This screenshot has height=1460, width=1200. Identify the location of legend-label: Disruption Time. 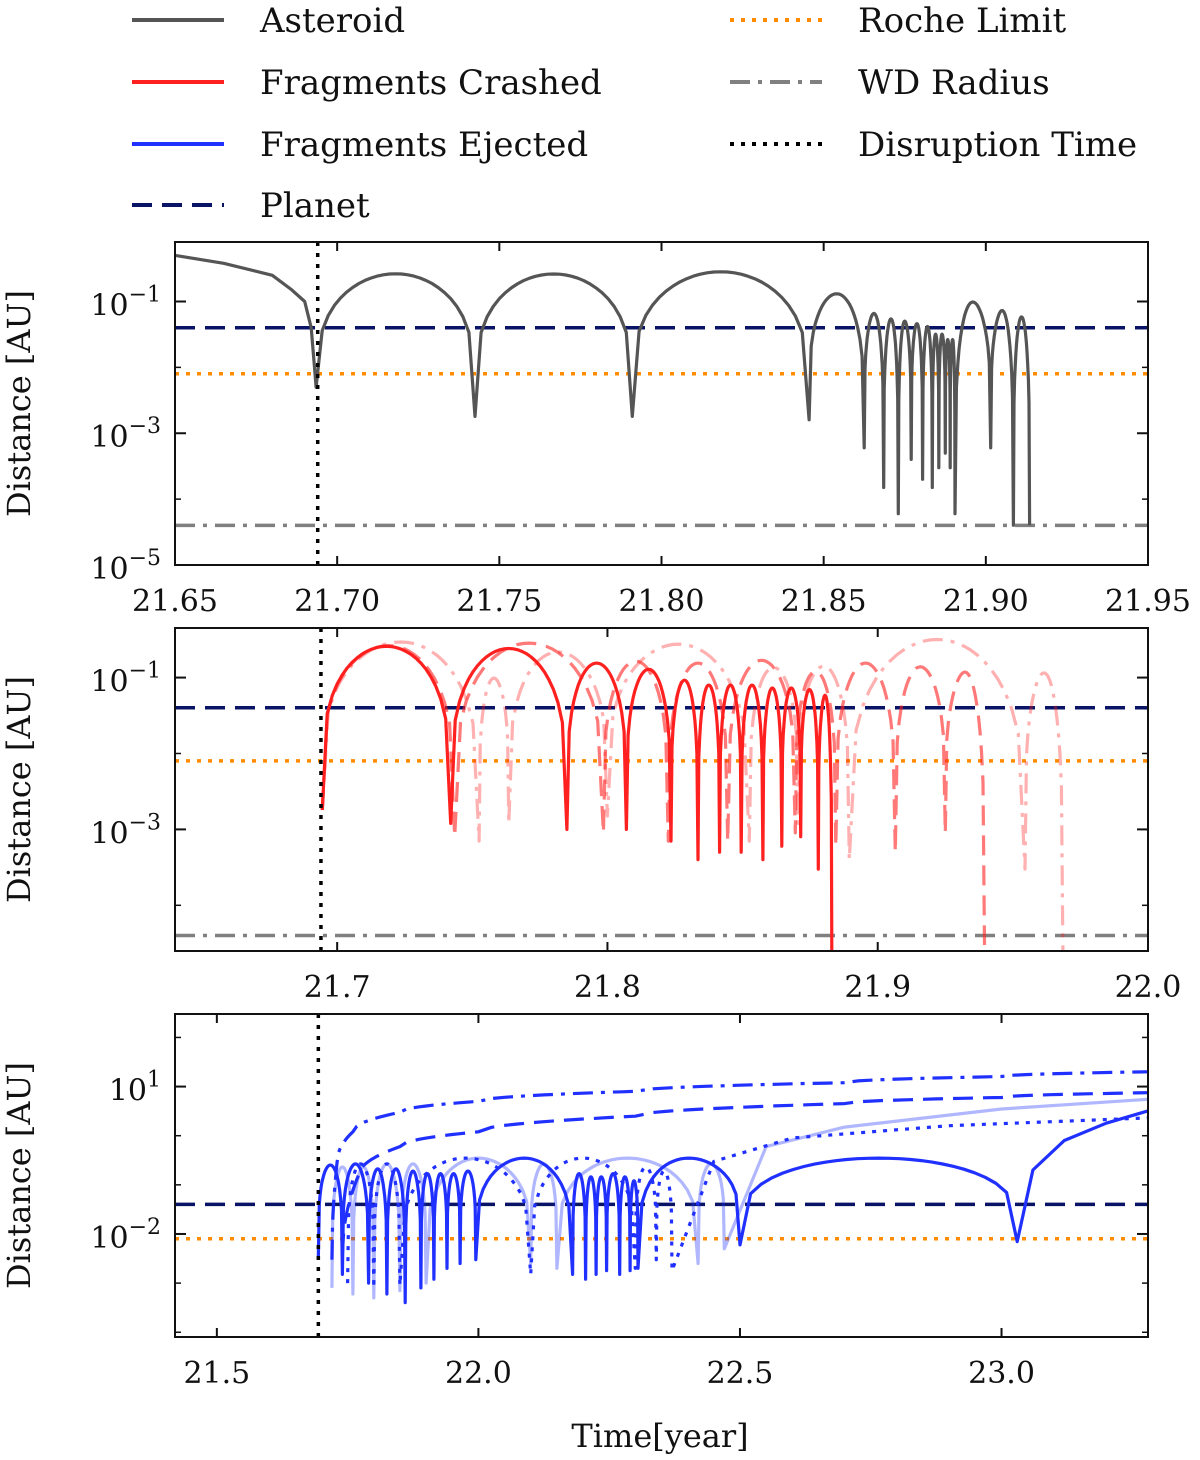
(997, 145).